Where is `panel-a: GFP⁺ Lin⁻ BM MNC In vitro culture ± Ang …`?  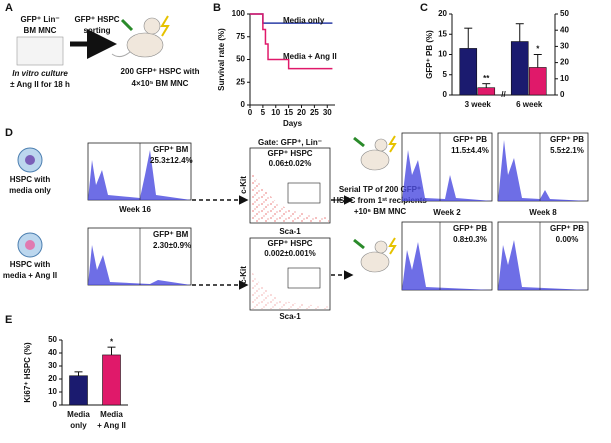
panel-a: GFP⁺ Lin⁻ BM MNC In vitro culture ± Ang … is located at coordinates (104, 52).